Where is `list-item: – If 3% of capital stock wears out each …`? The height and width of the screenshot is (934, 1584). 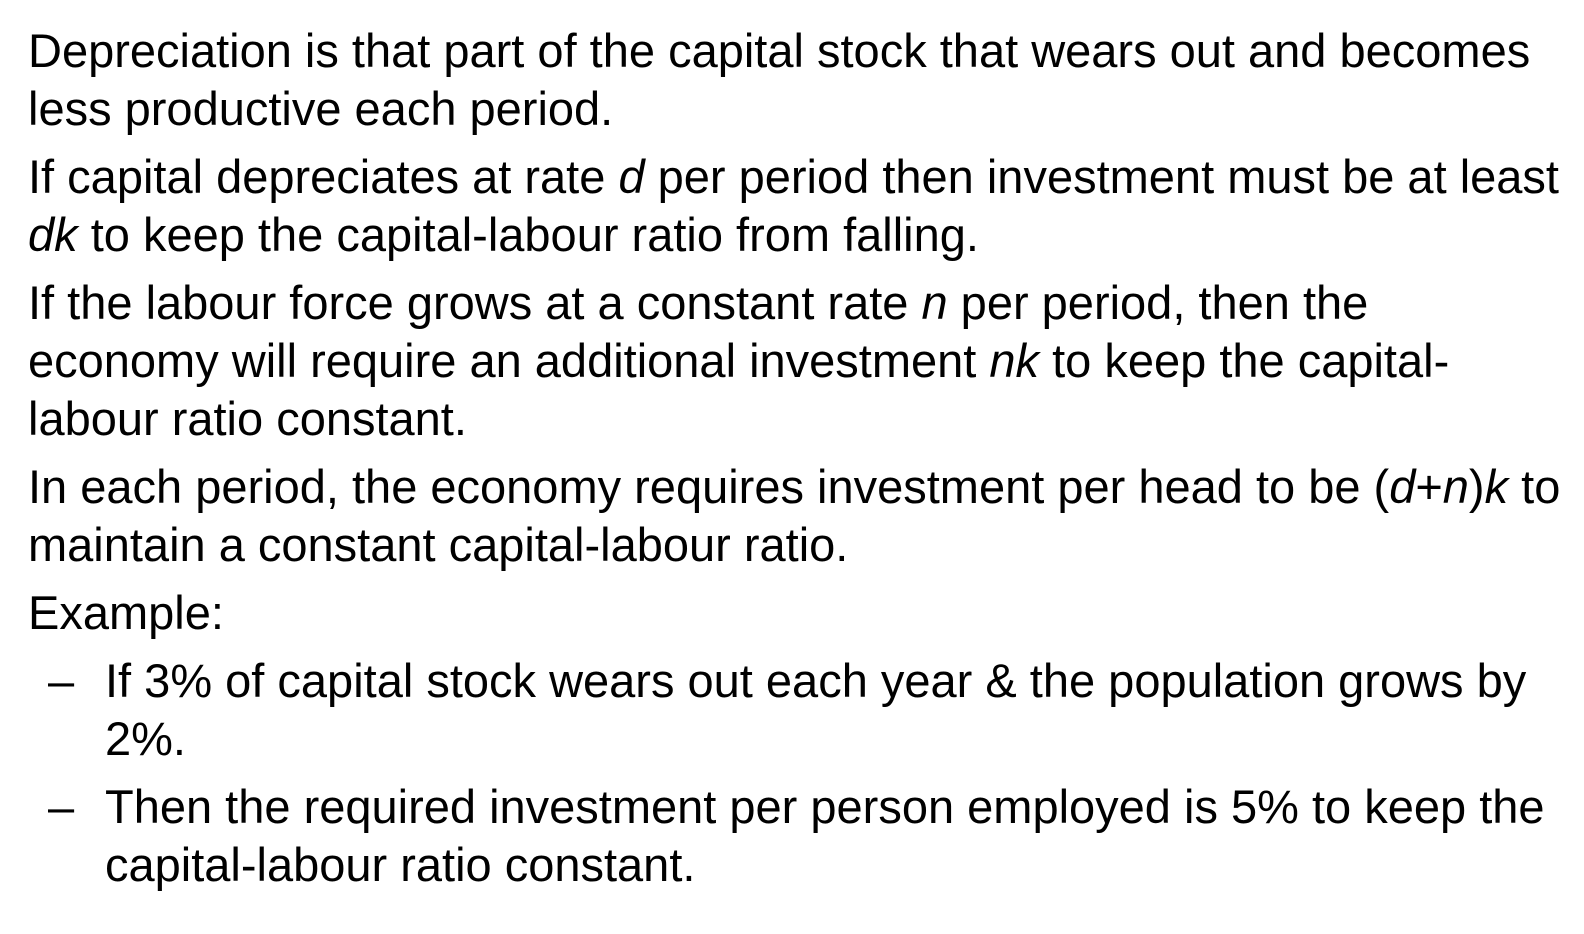
list-item: – If 3% of capital stock wears out each … is located at coordinates (798, 710).